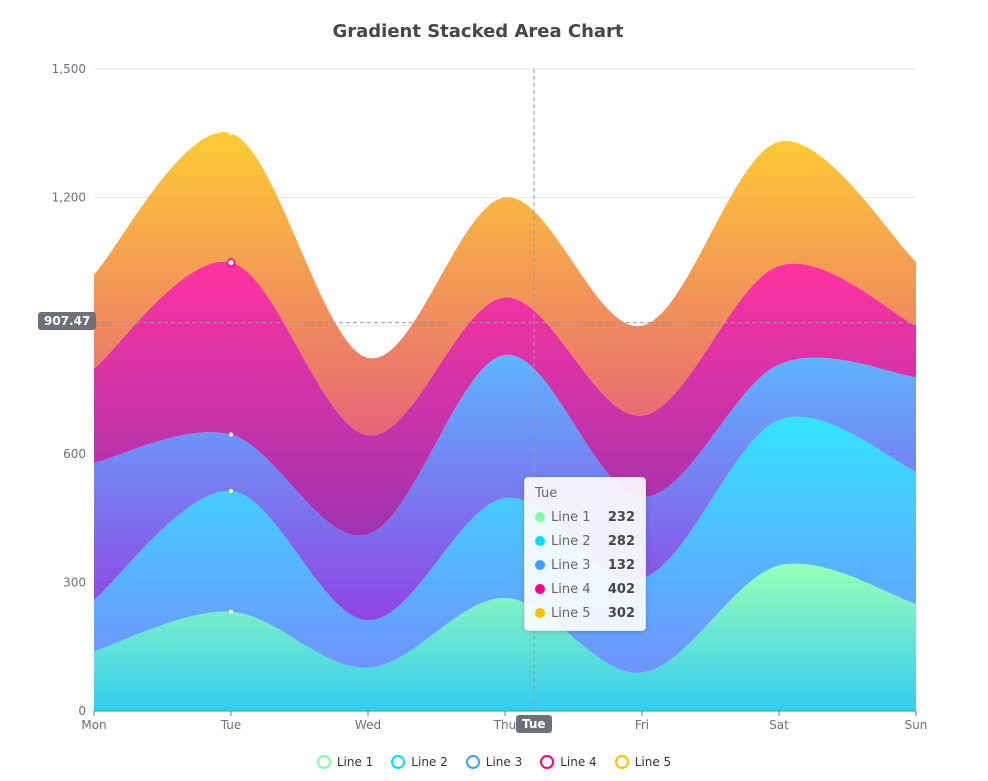 The width and height of the screenshot is (988, 781). I want to click on legend-item-line-2: Line 2, so click(419, 762).